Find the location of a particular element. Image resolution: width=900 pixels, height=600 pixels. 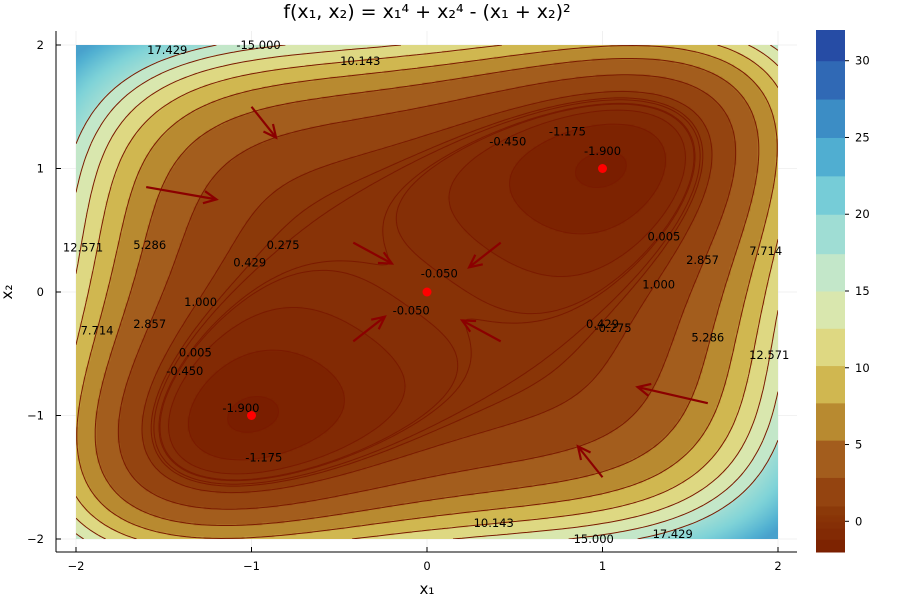

y-axis-ticks: −2 −1 0 1 2 is located at coordinates (44, 292).